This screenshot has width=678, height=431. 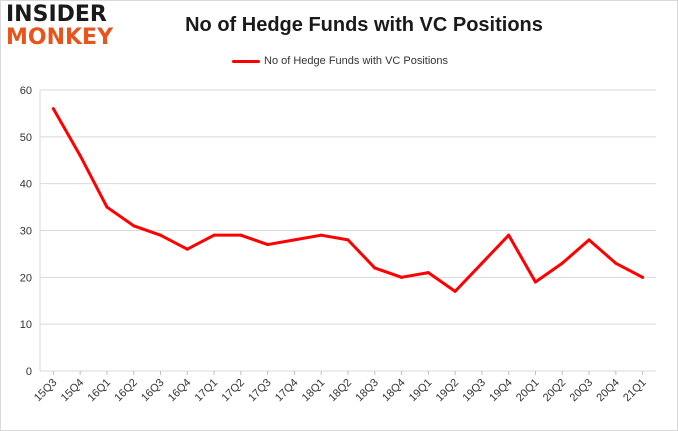 What do you see at coordinates (635, 391) in the screenshot?
I see `x-tick-label: 21Q1` at bounding box center [635, 391].